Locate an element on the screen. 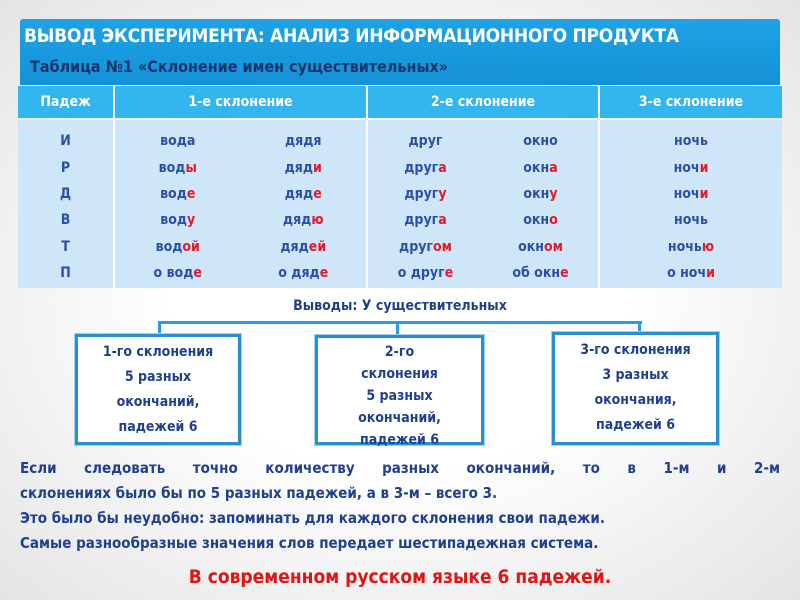 The width and height of the screenshot is (800, 600). col-case: Падеж is located at coordinates (66, 102).